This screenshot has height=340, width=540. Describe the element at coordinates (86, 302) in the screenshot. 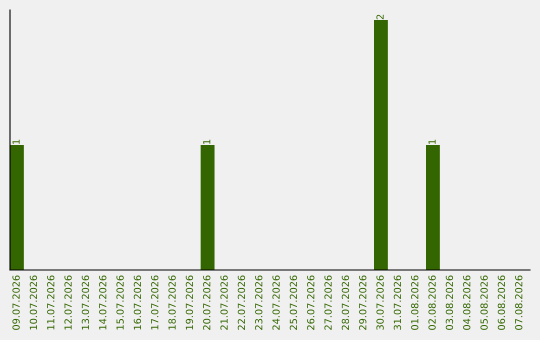

I see `x-tick-label: 13.07.2026` at that location.